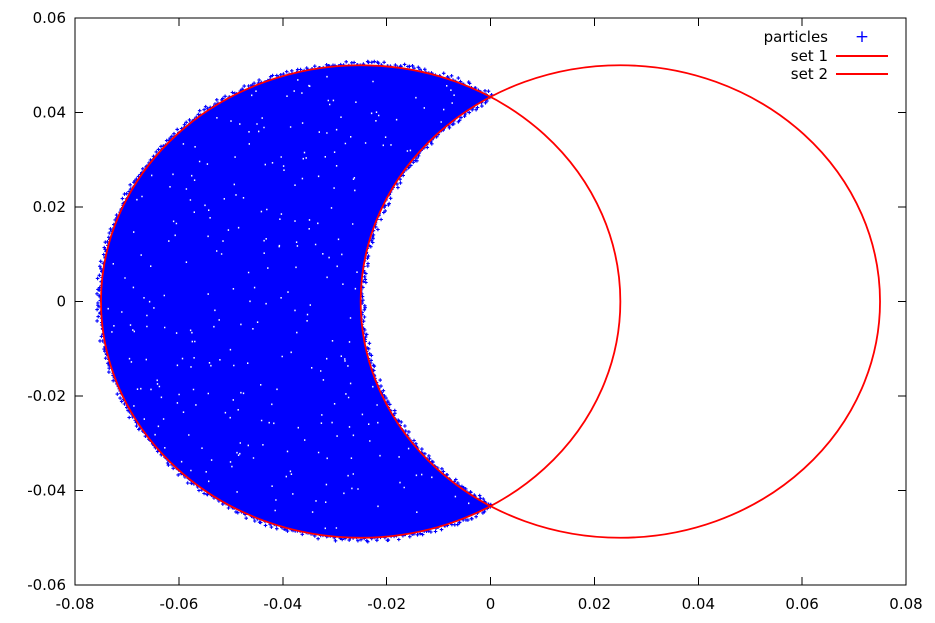 The image size is (935, 623). What do you see at coordinates (801, 604) in the screenshot?
I see `x-tick-label: 0.06` at bounding box center [801, 604].